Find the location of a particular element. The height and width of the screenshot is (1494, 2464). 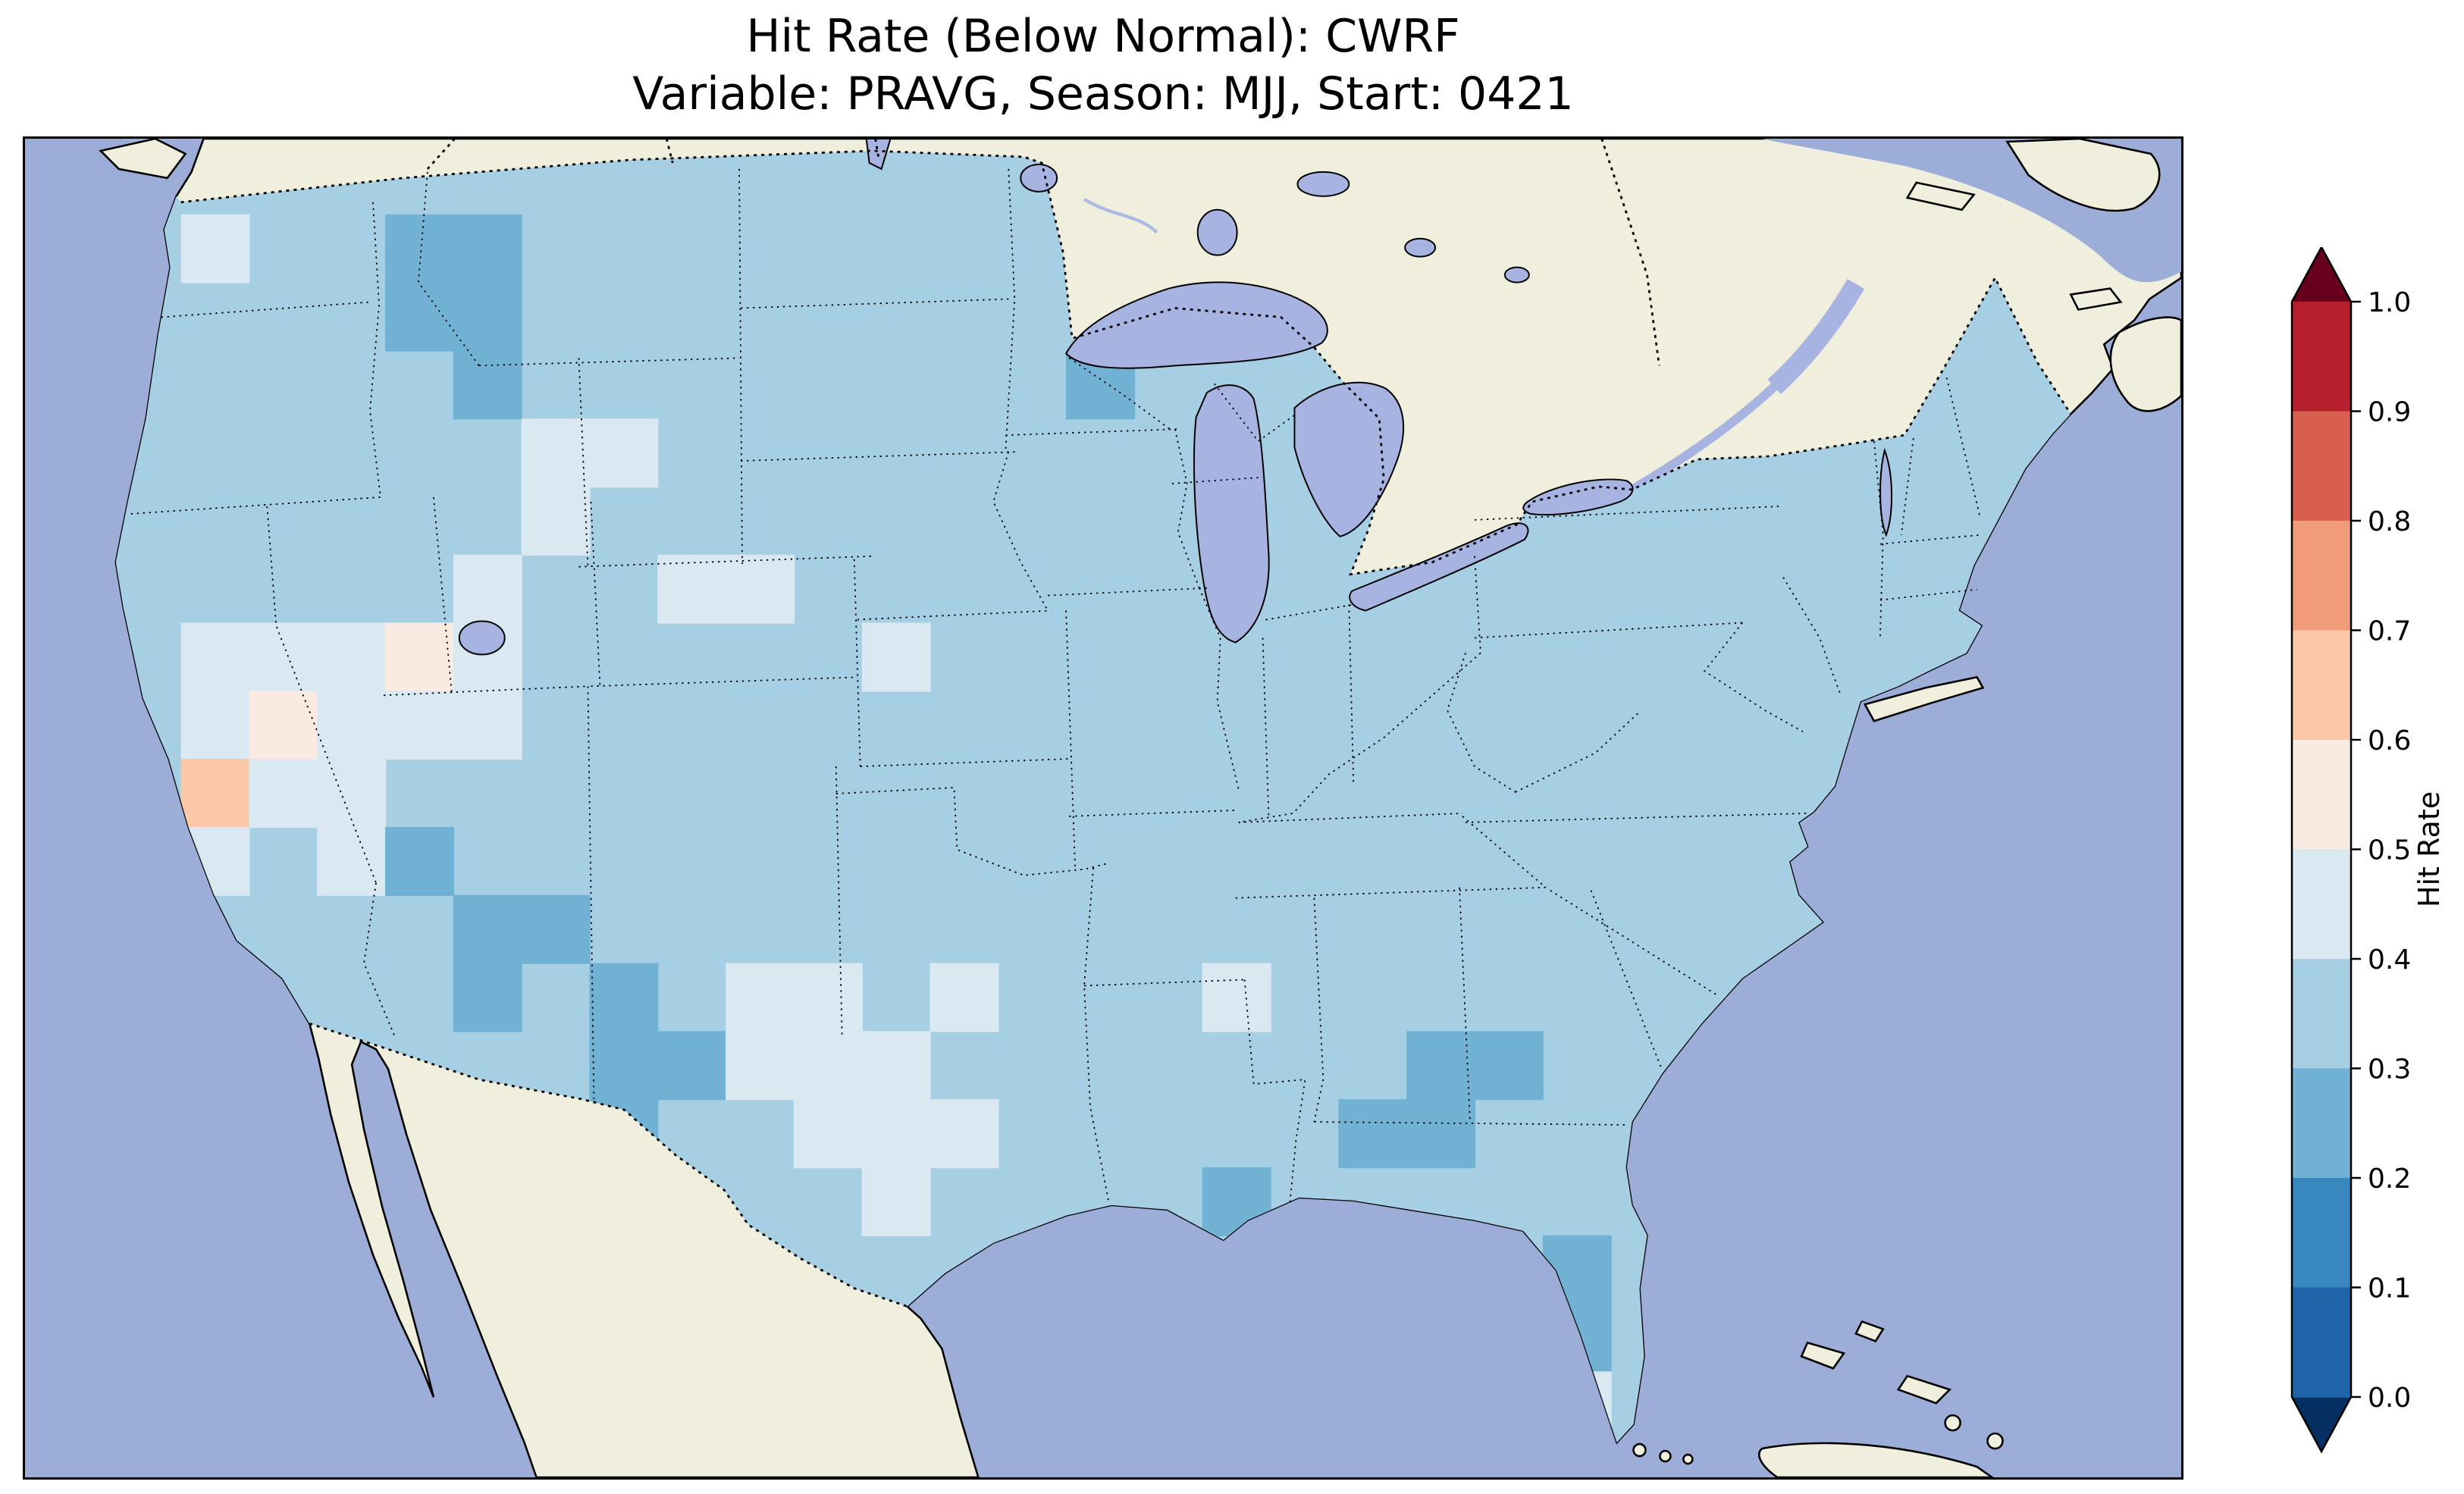

colorbar-extend-min is located at coordinates (2321, 1424).